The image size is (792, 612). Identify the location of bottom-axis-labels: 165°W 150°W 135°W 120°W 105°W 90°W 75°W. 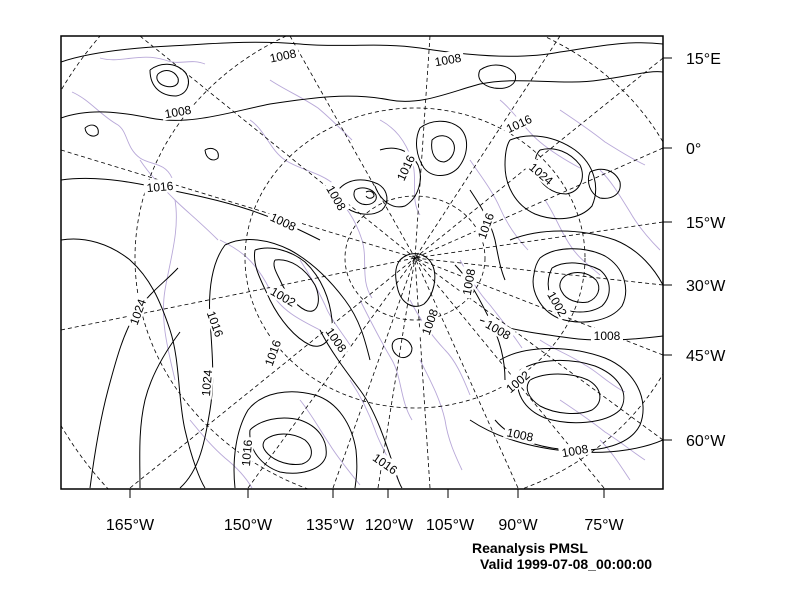
(365, 525).